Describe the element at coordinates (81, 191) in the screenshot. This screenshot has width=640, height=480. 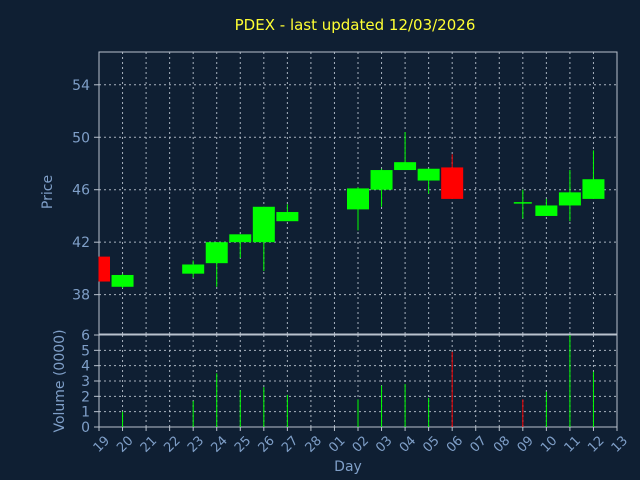
I see `price-tick-label: 46` at that location.